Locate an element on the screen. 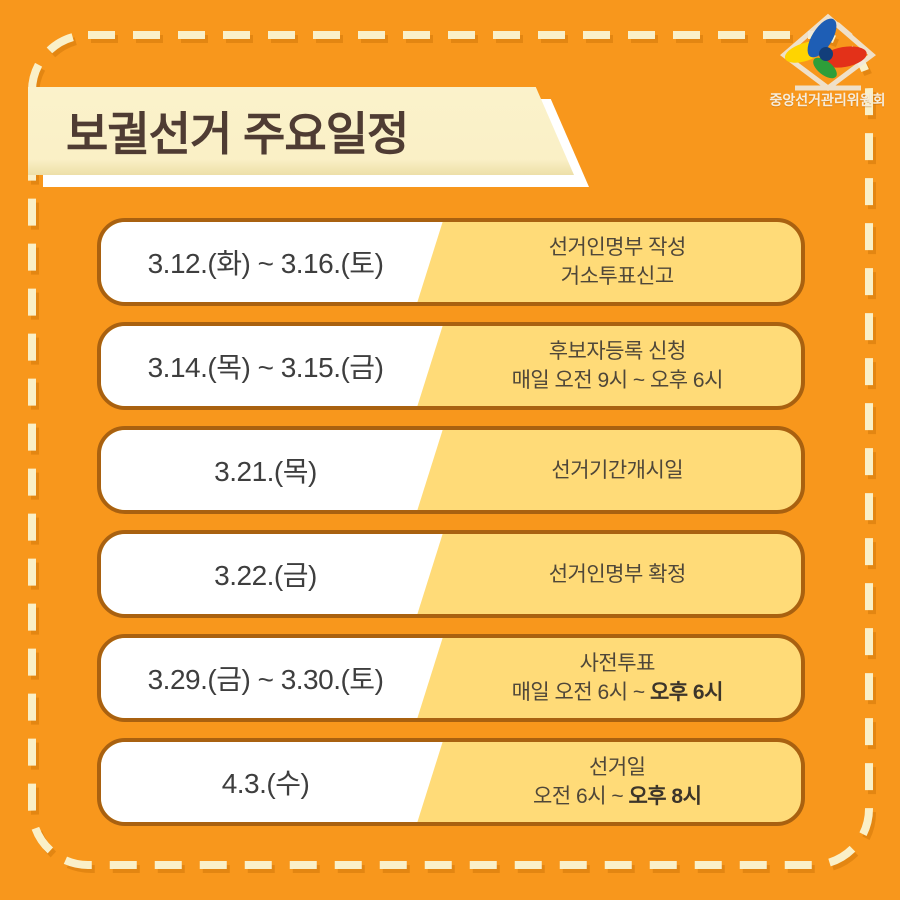  schedule-description-line1: 선거일 is located at coordinates (617, 767).